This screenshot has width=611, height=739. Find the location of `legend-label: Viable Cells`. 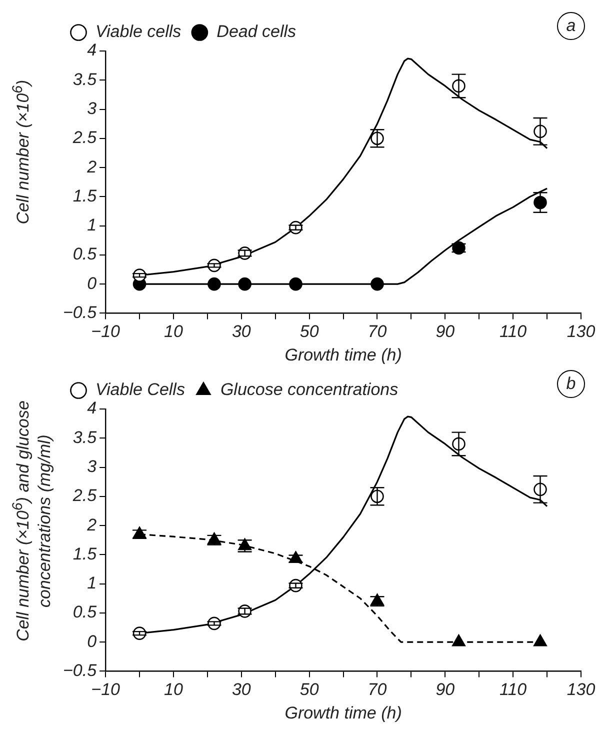

legend-label: Viable Cells is located at coordinates (141, 390).